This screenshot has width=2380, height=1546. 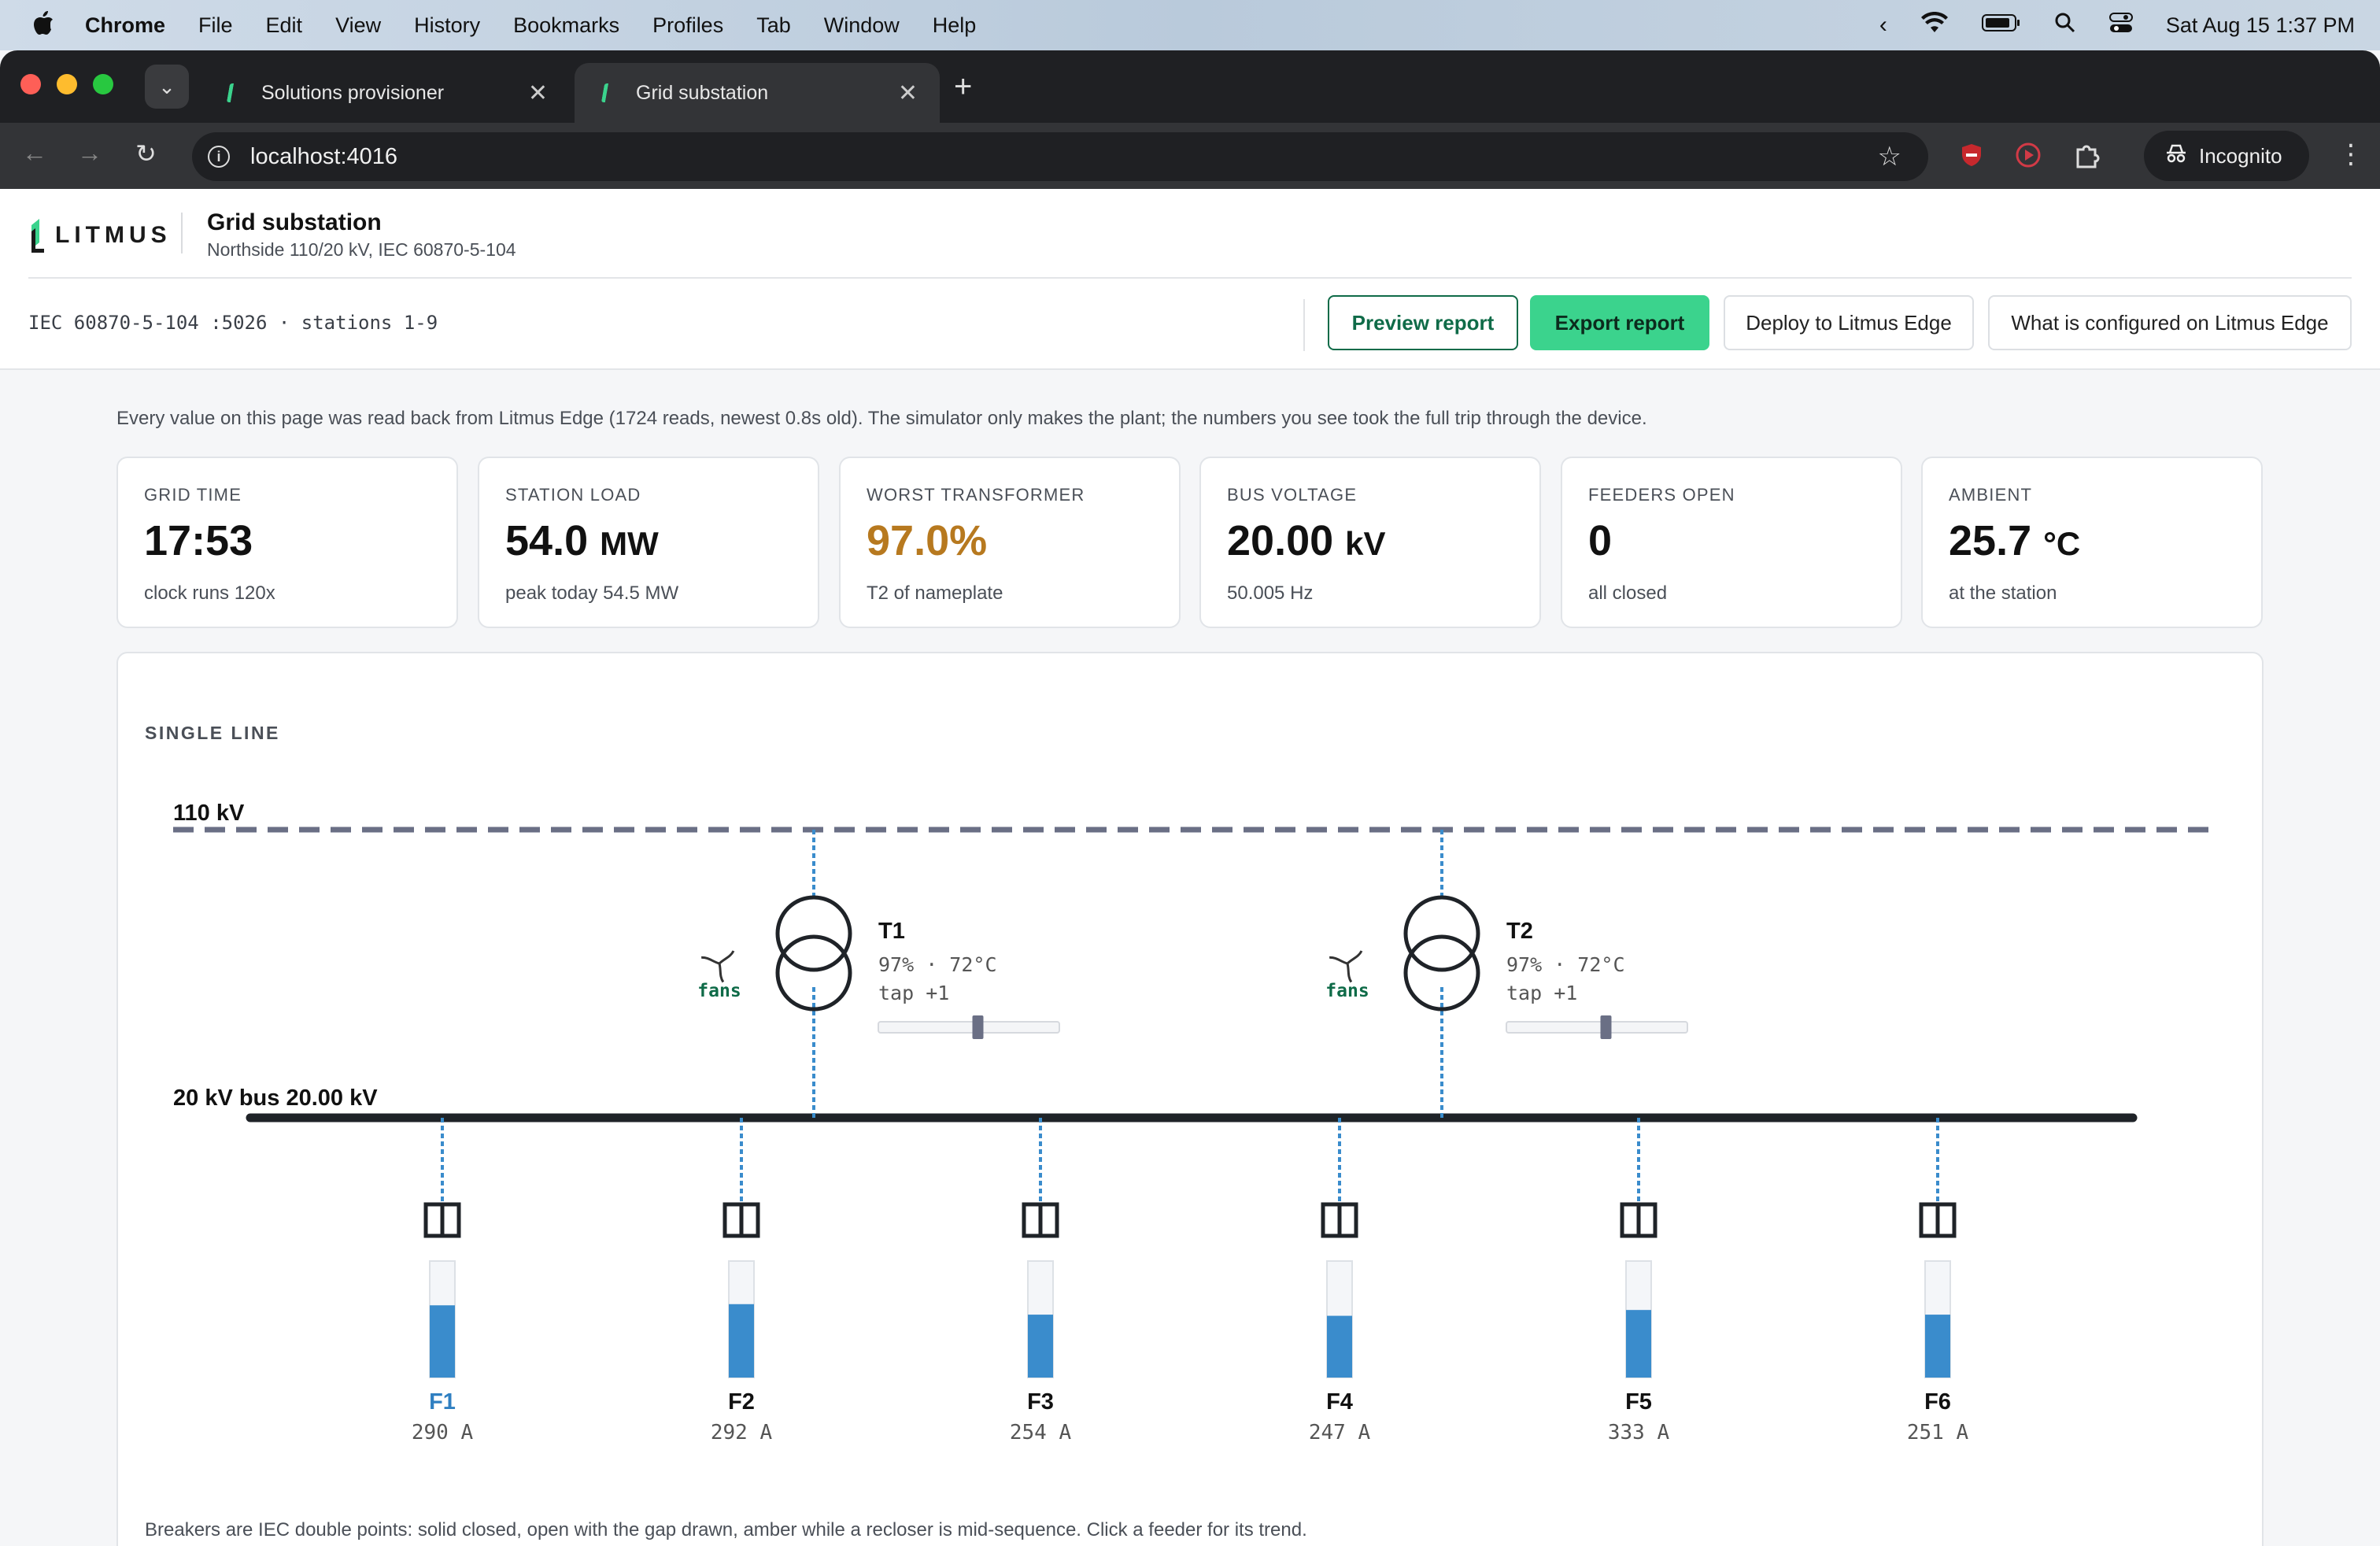 I want to click on transformer-name: T2, so click(x=1519, y=931).